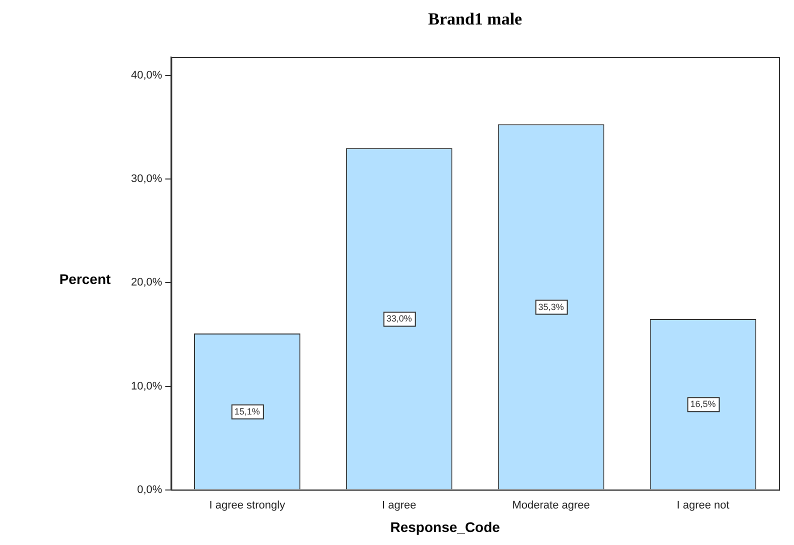 The width and height of the screenshot is (794, 545). I want to click on y-axis-title: Percent, so click(85, 278).